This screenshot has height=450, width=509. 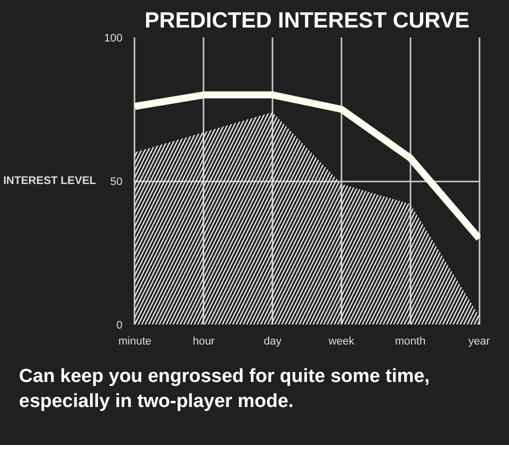 I want to click on text: Can keep you engrossed for quite some time, especially in two-player mode., so click(x=225, y=389).